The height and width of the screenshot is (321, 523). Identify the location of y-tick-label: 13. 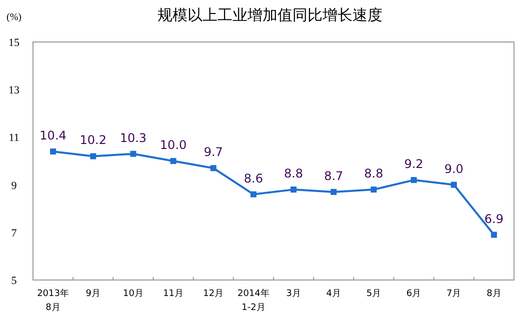
(14, 90).